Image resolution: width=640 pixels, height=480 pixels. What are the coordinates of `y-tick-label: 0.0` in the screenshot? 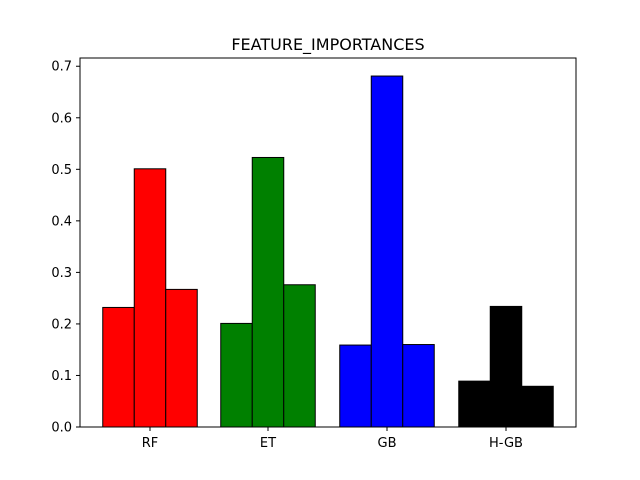 It's located at (61, 428).